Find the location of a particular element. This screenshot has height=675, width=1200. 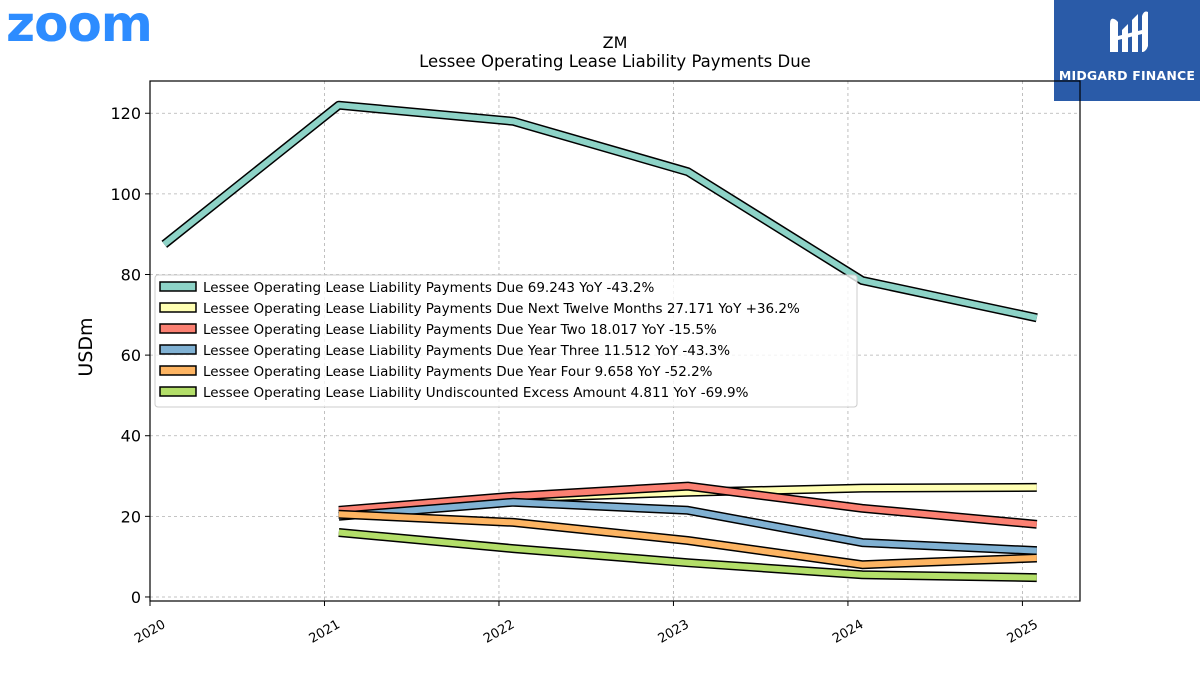

midgard-finance-logo: MIDGARD FINANCE is located at coordinates (1127, 50).